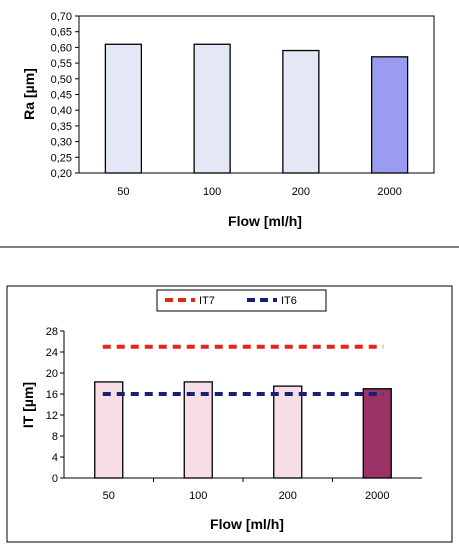  What do you see at coordinates (61, 64) in the screenshot?
I see `ra-y-tick-label: 0,55` at bounding box center [61, 64].